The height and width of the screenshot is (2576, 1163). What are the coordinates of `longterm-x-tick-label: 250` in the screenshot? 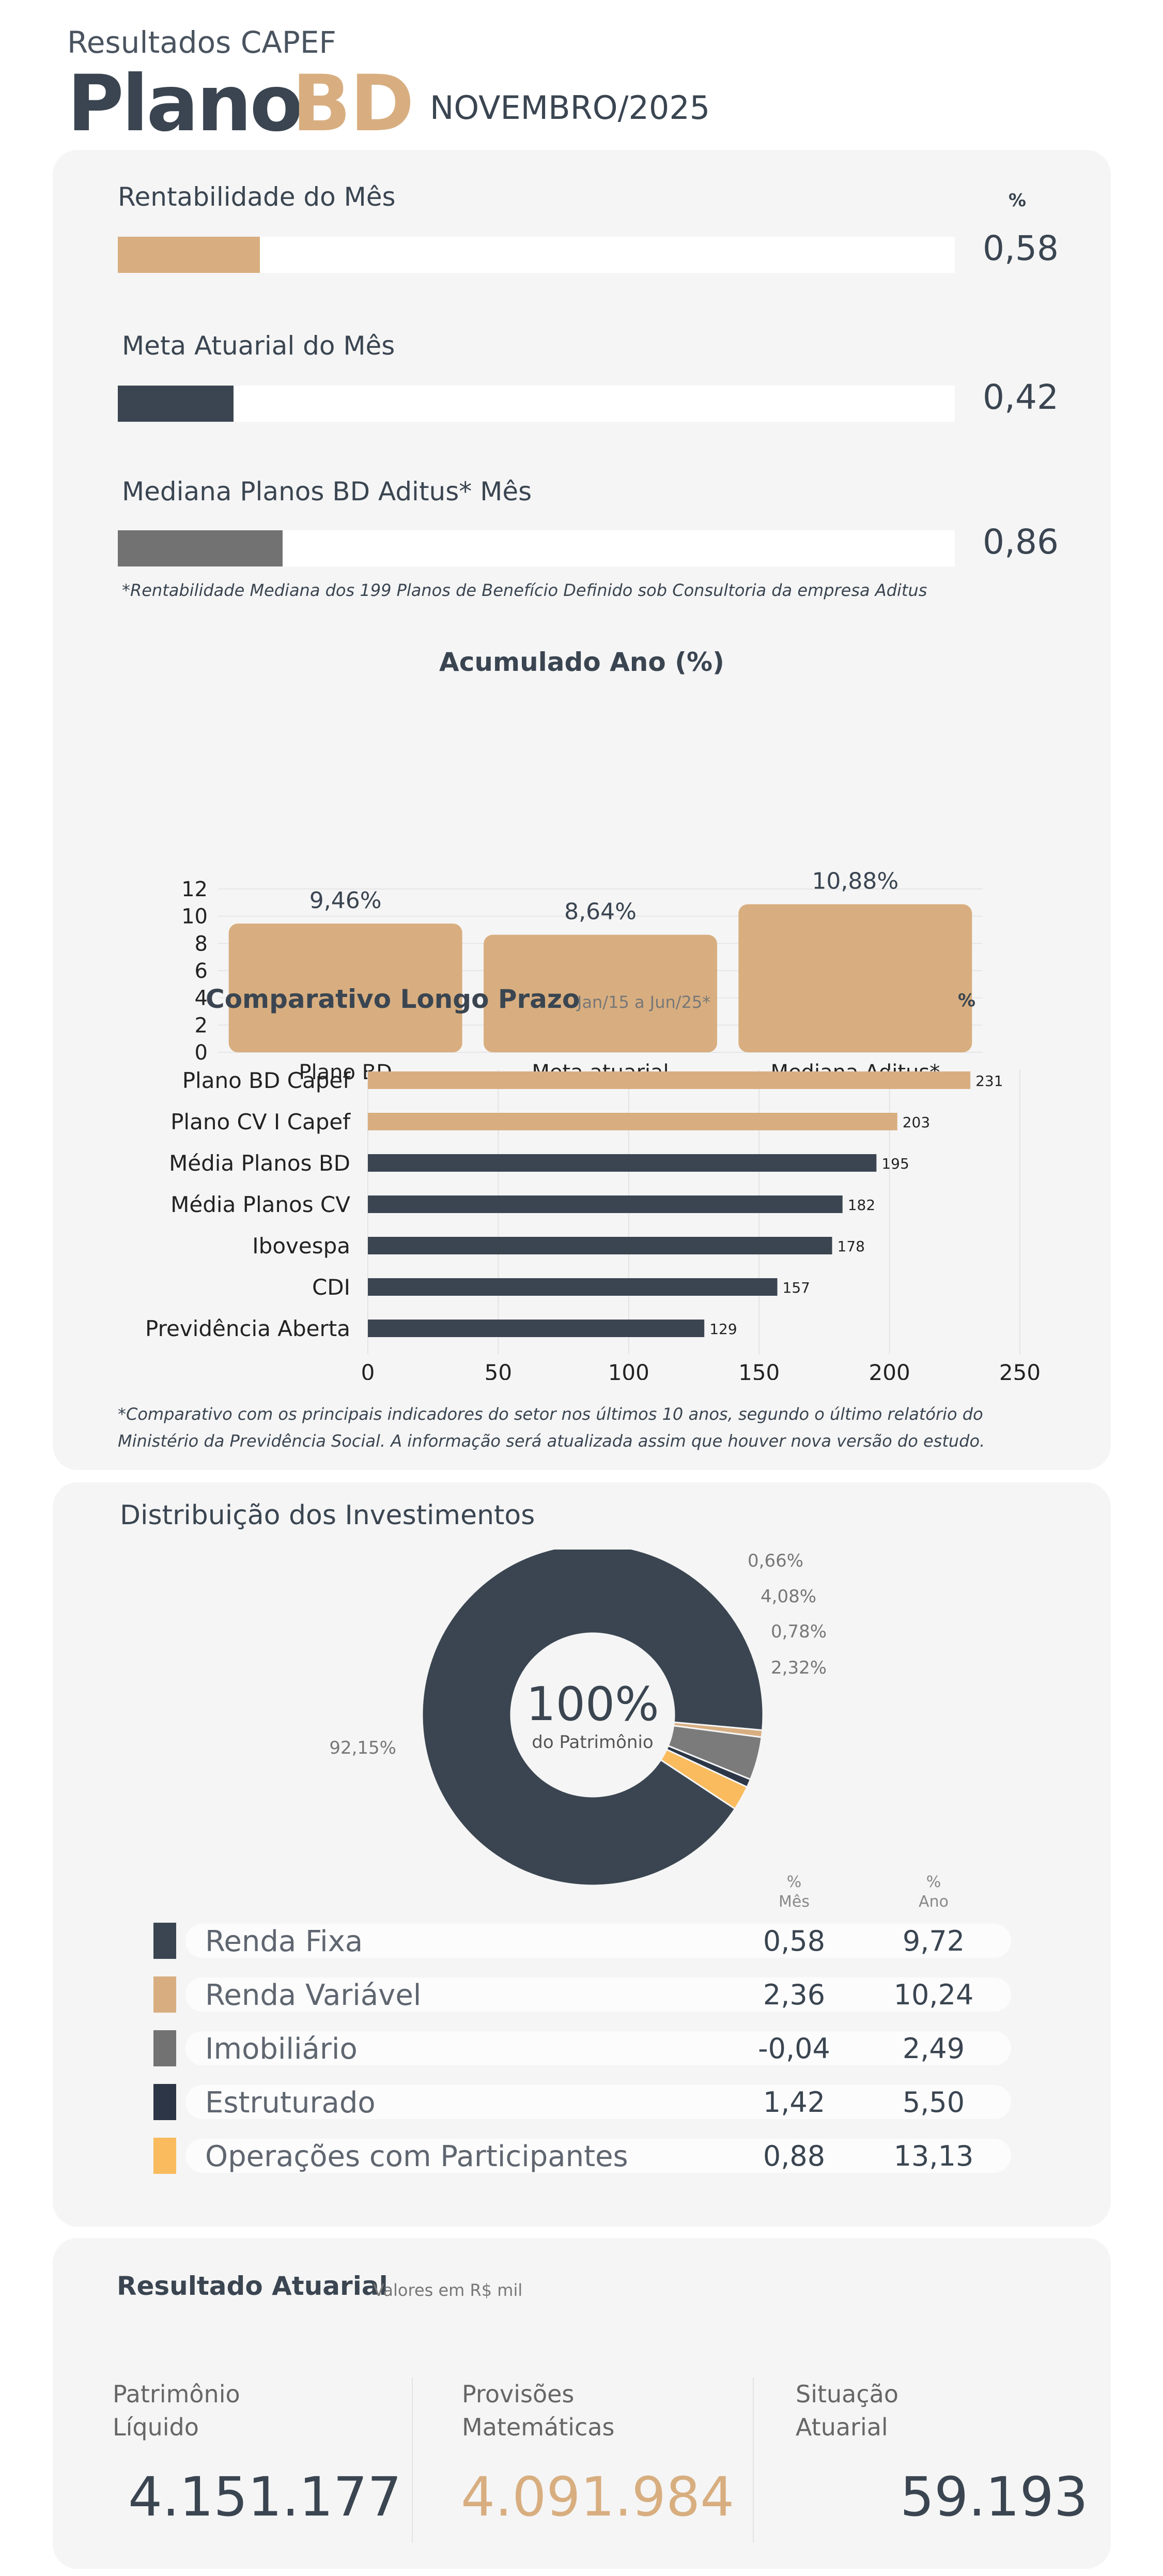 It's located at (1020, 1370).